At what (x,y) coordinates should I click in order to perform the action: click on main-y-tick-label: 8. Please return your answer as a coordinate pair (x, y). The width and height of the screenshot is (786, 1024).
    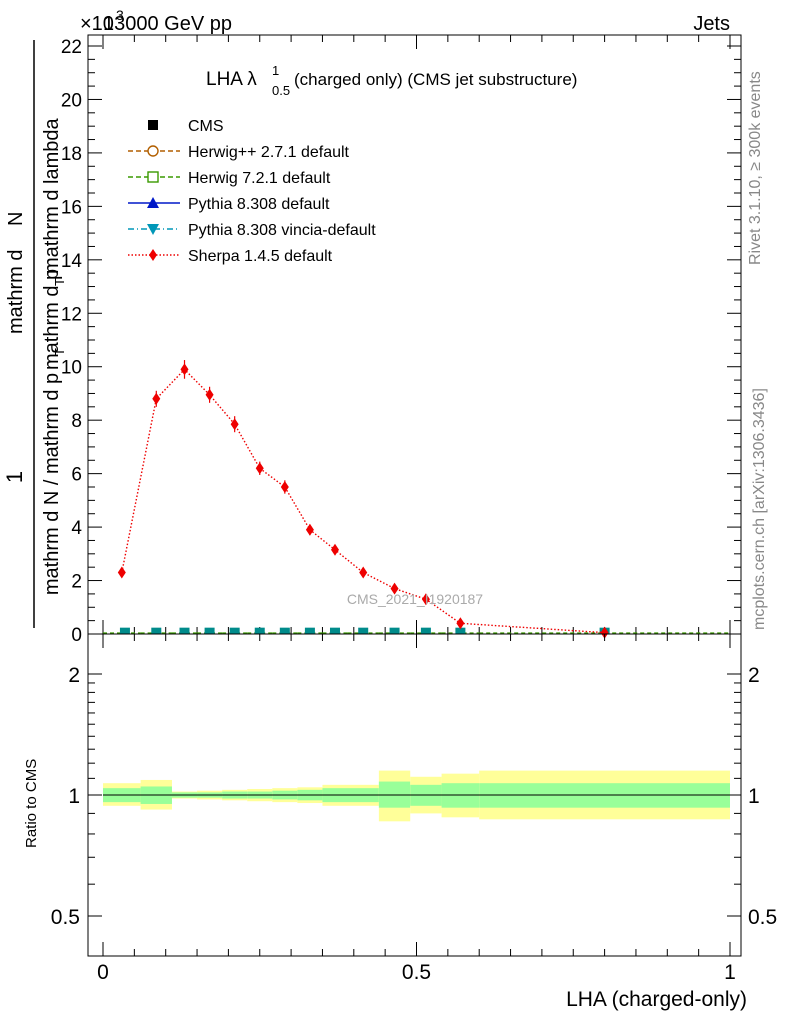
    Looking at the image, I should click on (76, 421).